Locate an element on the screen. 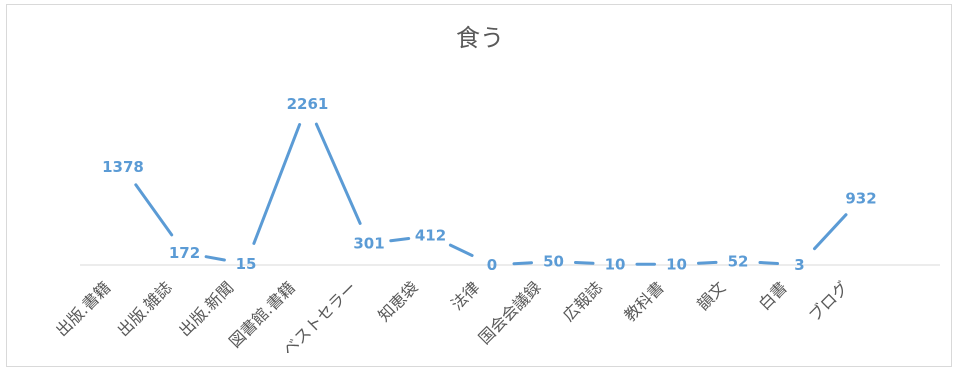 Image resolution: width=960 pixels, height=371 pixels. data-label: 412 is located at coordinates (430, 236).